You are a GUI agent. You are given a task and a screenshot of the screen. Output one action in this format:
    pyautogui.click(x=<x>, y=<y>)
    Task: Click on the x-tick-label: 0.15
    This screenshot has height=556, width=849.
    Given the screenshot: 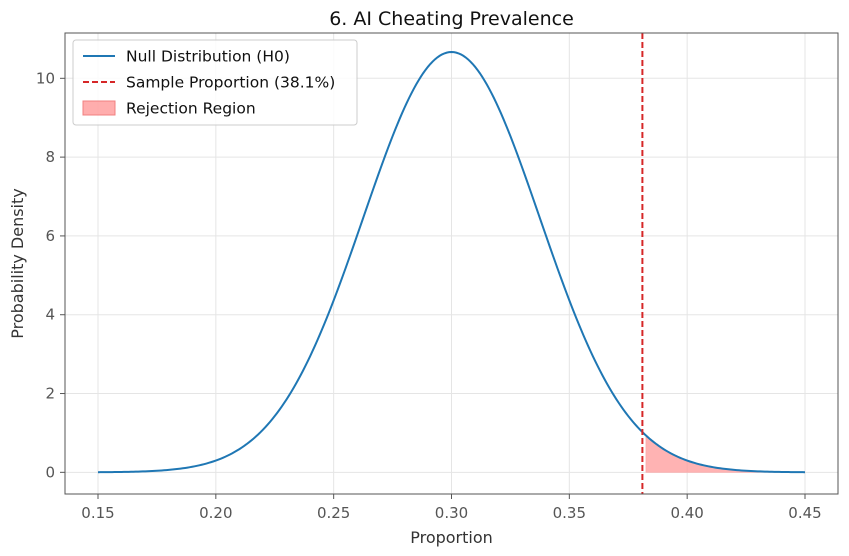 What is the action you would take?
    pyautogui.click(x=97, y=513)
    